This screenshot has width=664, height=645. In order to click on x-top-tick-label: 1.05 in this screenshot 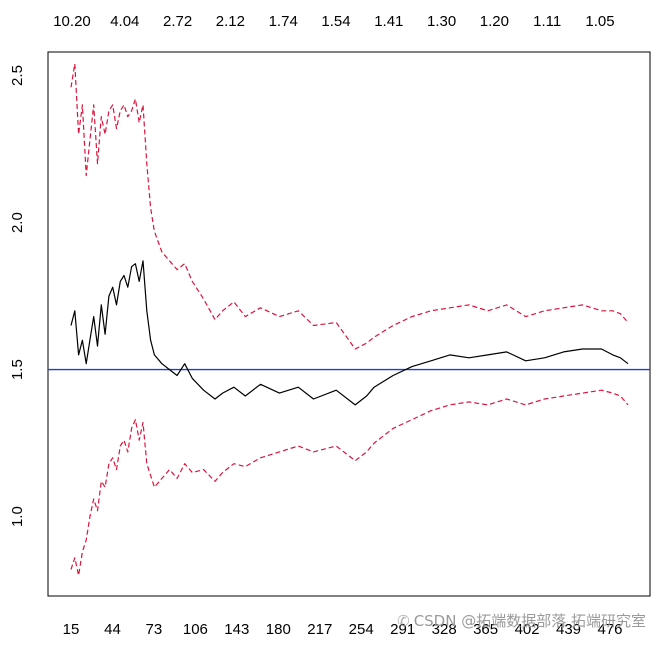, I will do `click(599, 21)`.